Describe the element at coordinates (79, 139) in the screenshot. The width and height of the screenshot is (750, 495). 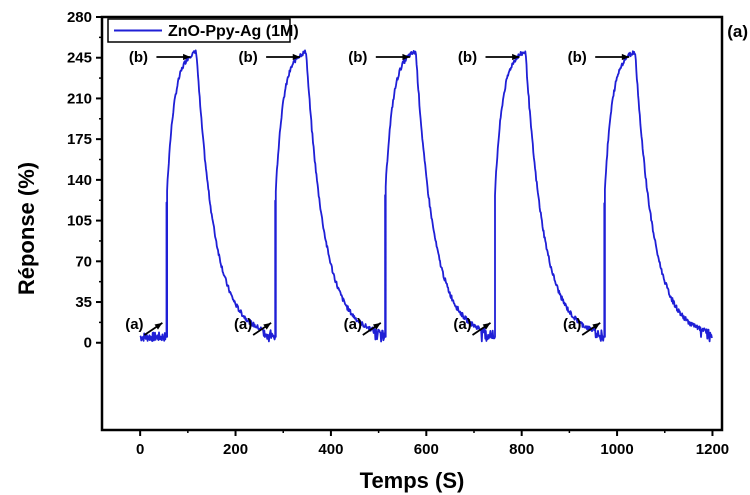
I see `y-tick-label: 175` at that location.